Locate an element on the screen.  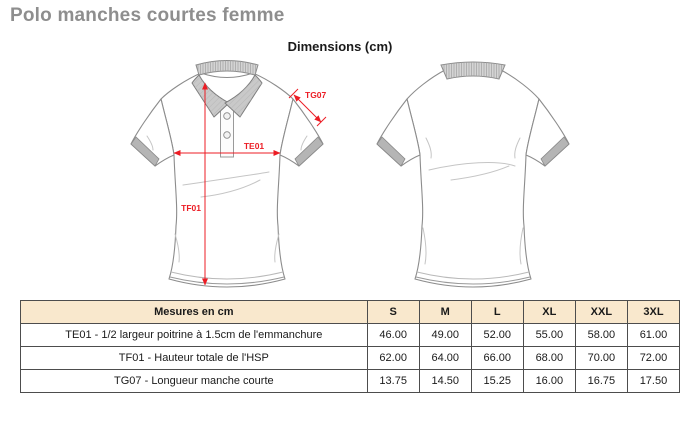
back-left-cuff is located at coordinates (391, 151).